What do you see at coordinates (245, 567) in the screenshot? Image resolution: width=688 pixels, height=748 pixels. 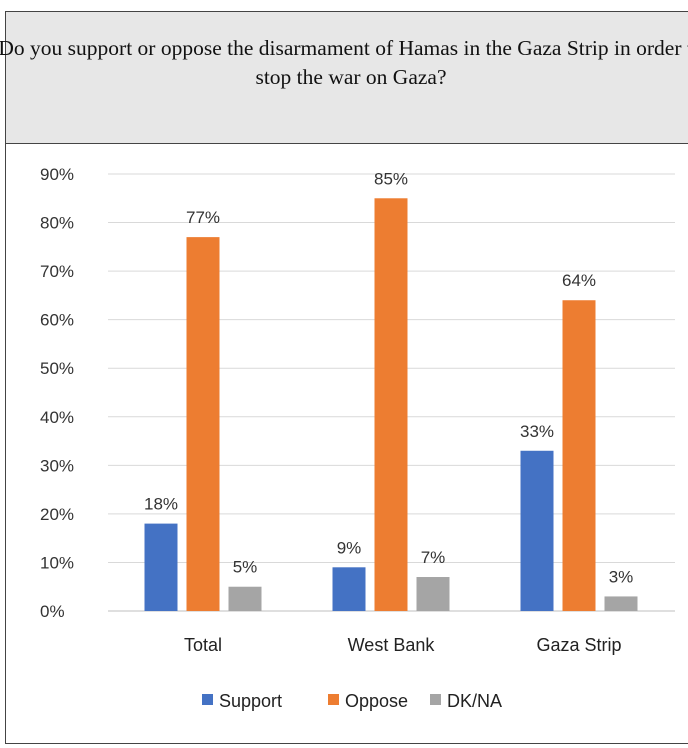 I see `data-label: 5%` at bounding box center [245, 567].